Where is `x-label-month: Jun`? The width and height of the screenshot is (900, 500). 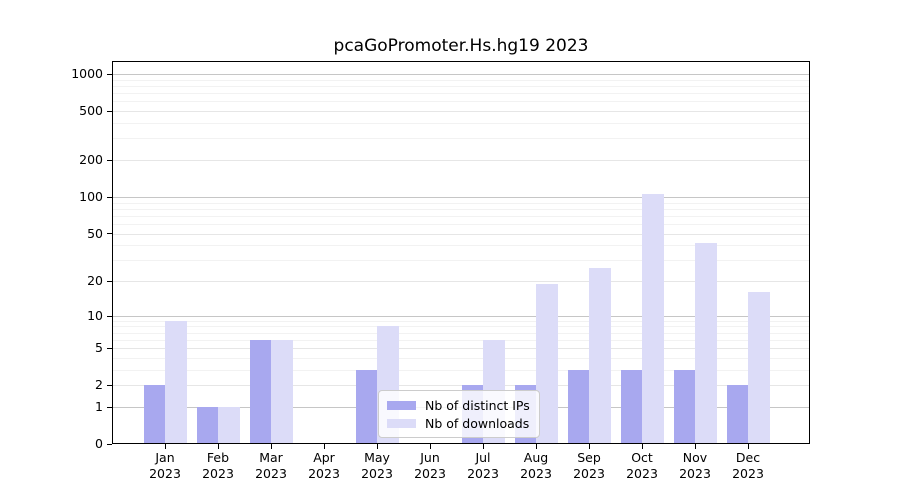 x-label-month: Jun is located at coordinates (430, 457).